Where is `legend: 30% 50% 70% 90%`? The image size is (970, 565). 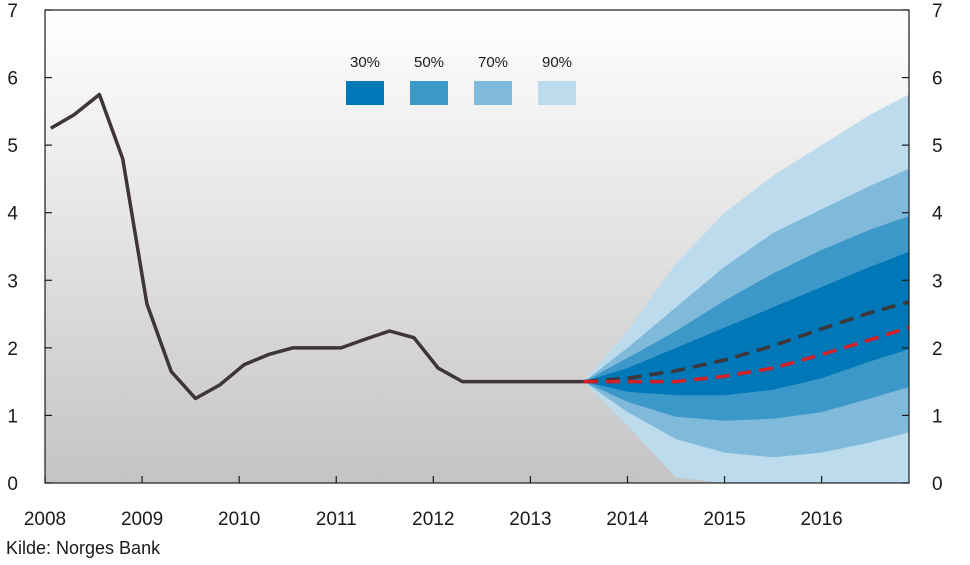
legend: 30% 50% 70% 90% is located at coordinates (461, 79).